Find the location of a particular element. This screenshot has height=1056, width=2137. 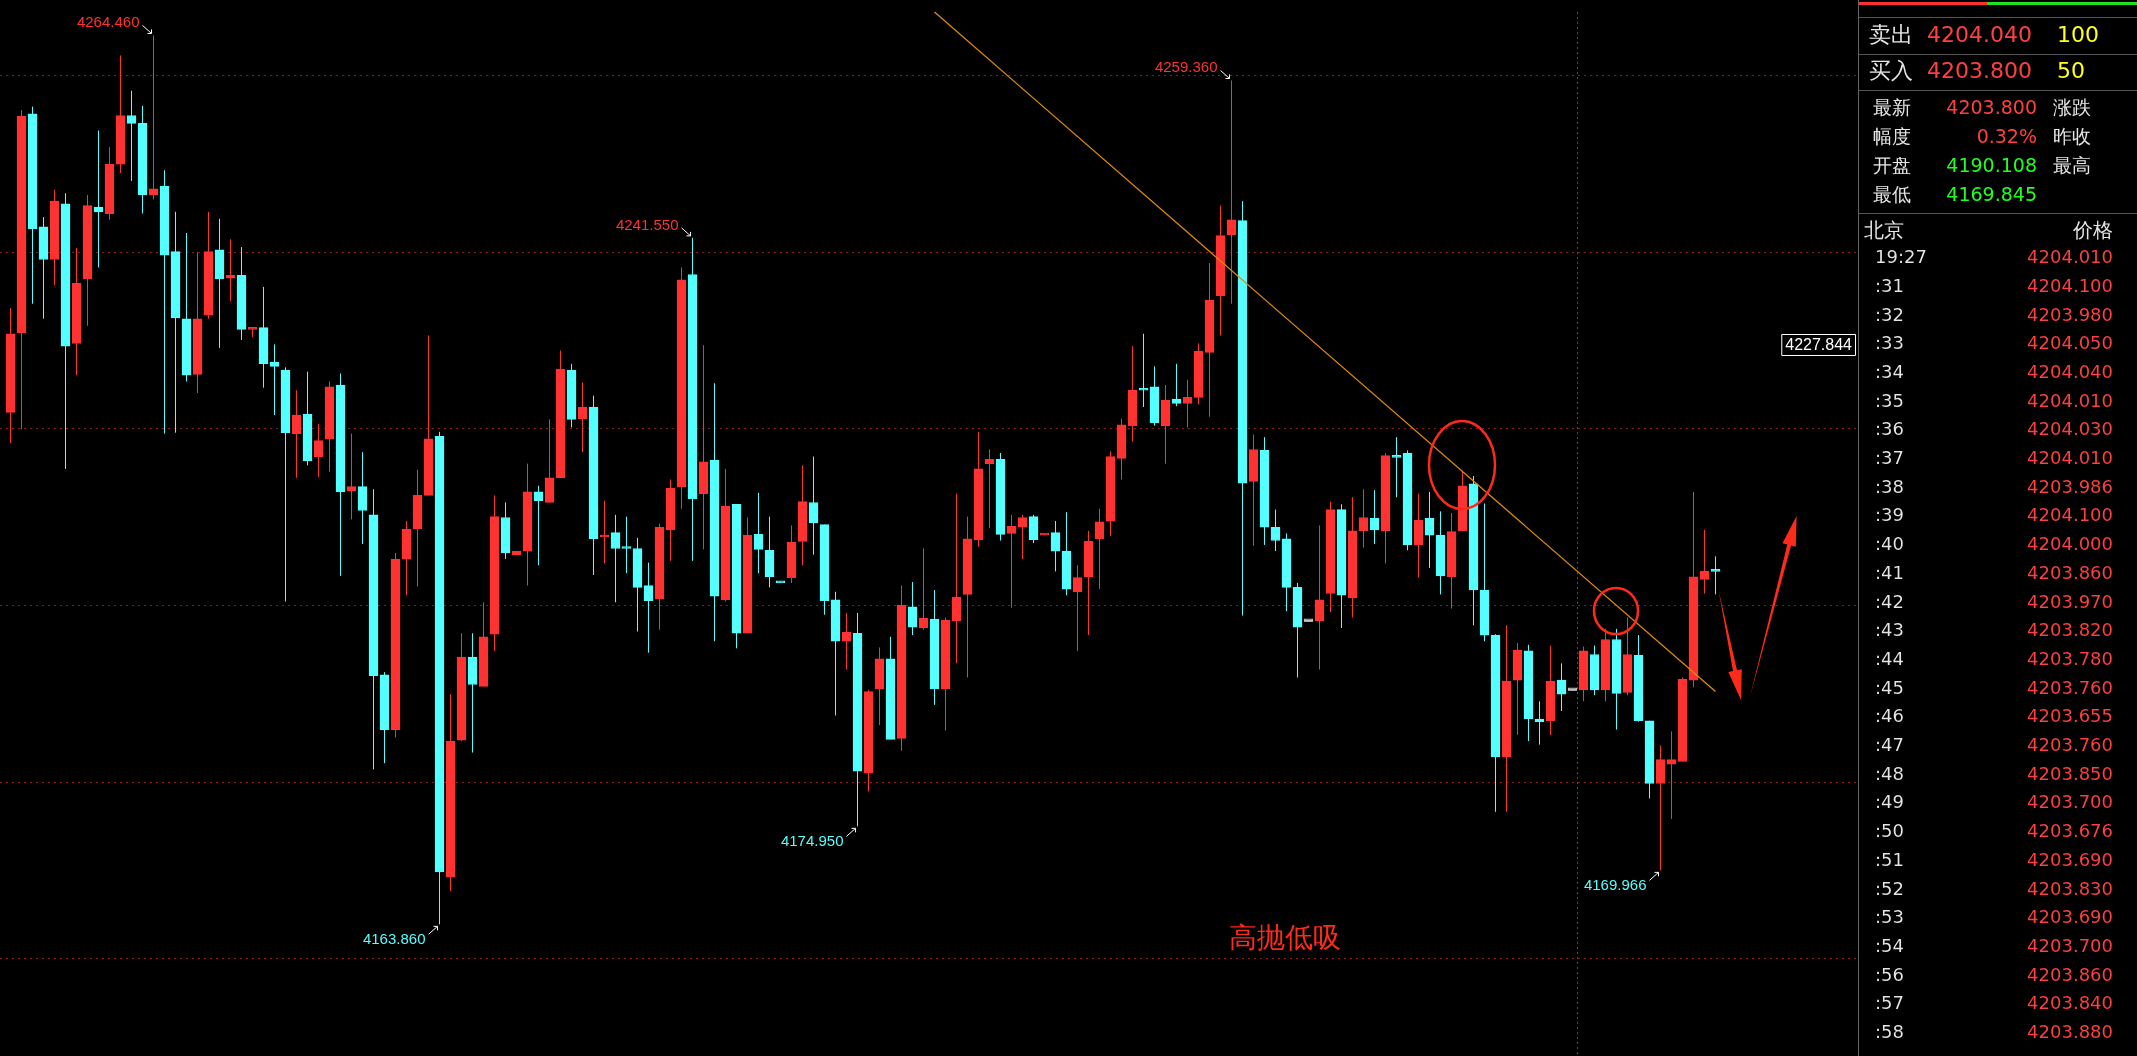

text: :54 4203.700 is located at coordinates (1994, 945).